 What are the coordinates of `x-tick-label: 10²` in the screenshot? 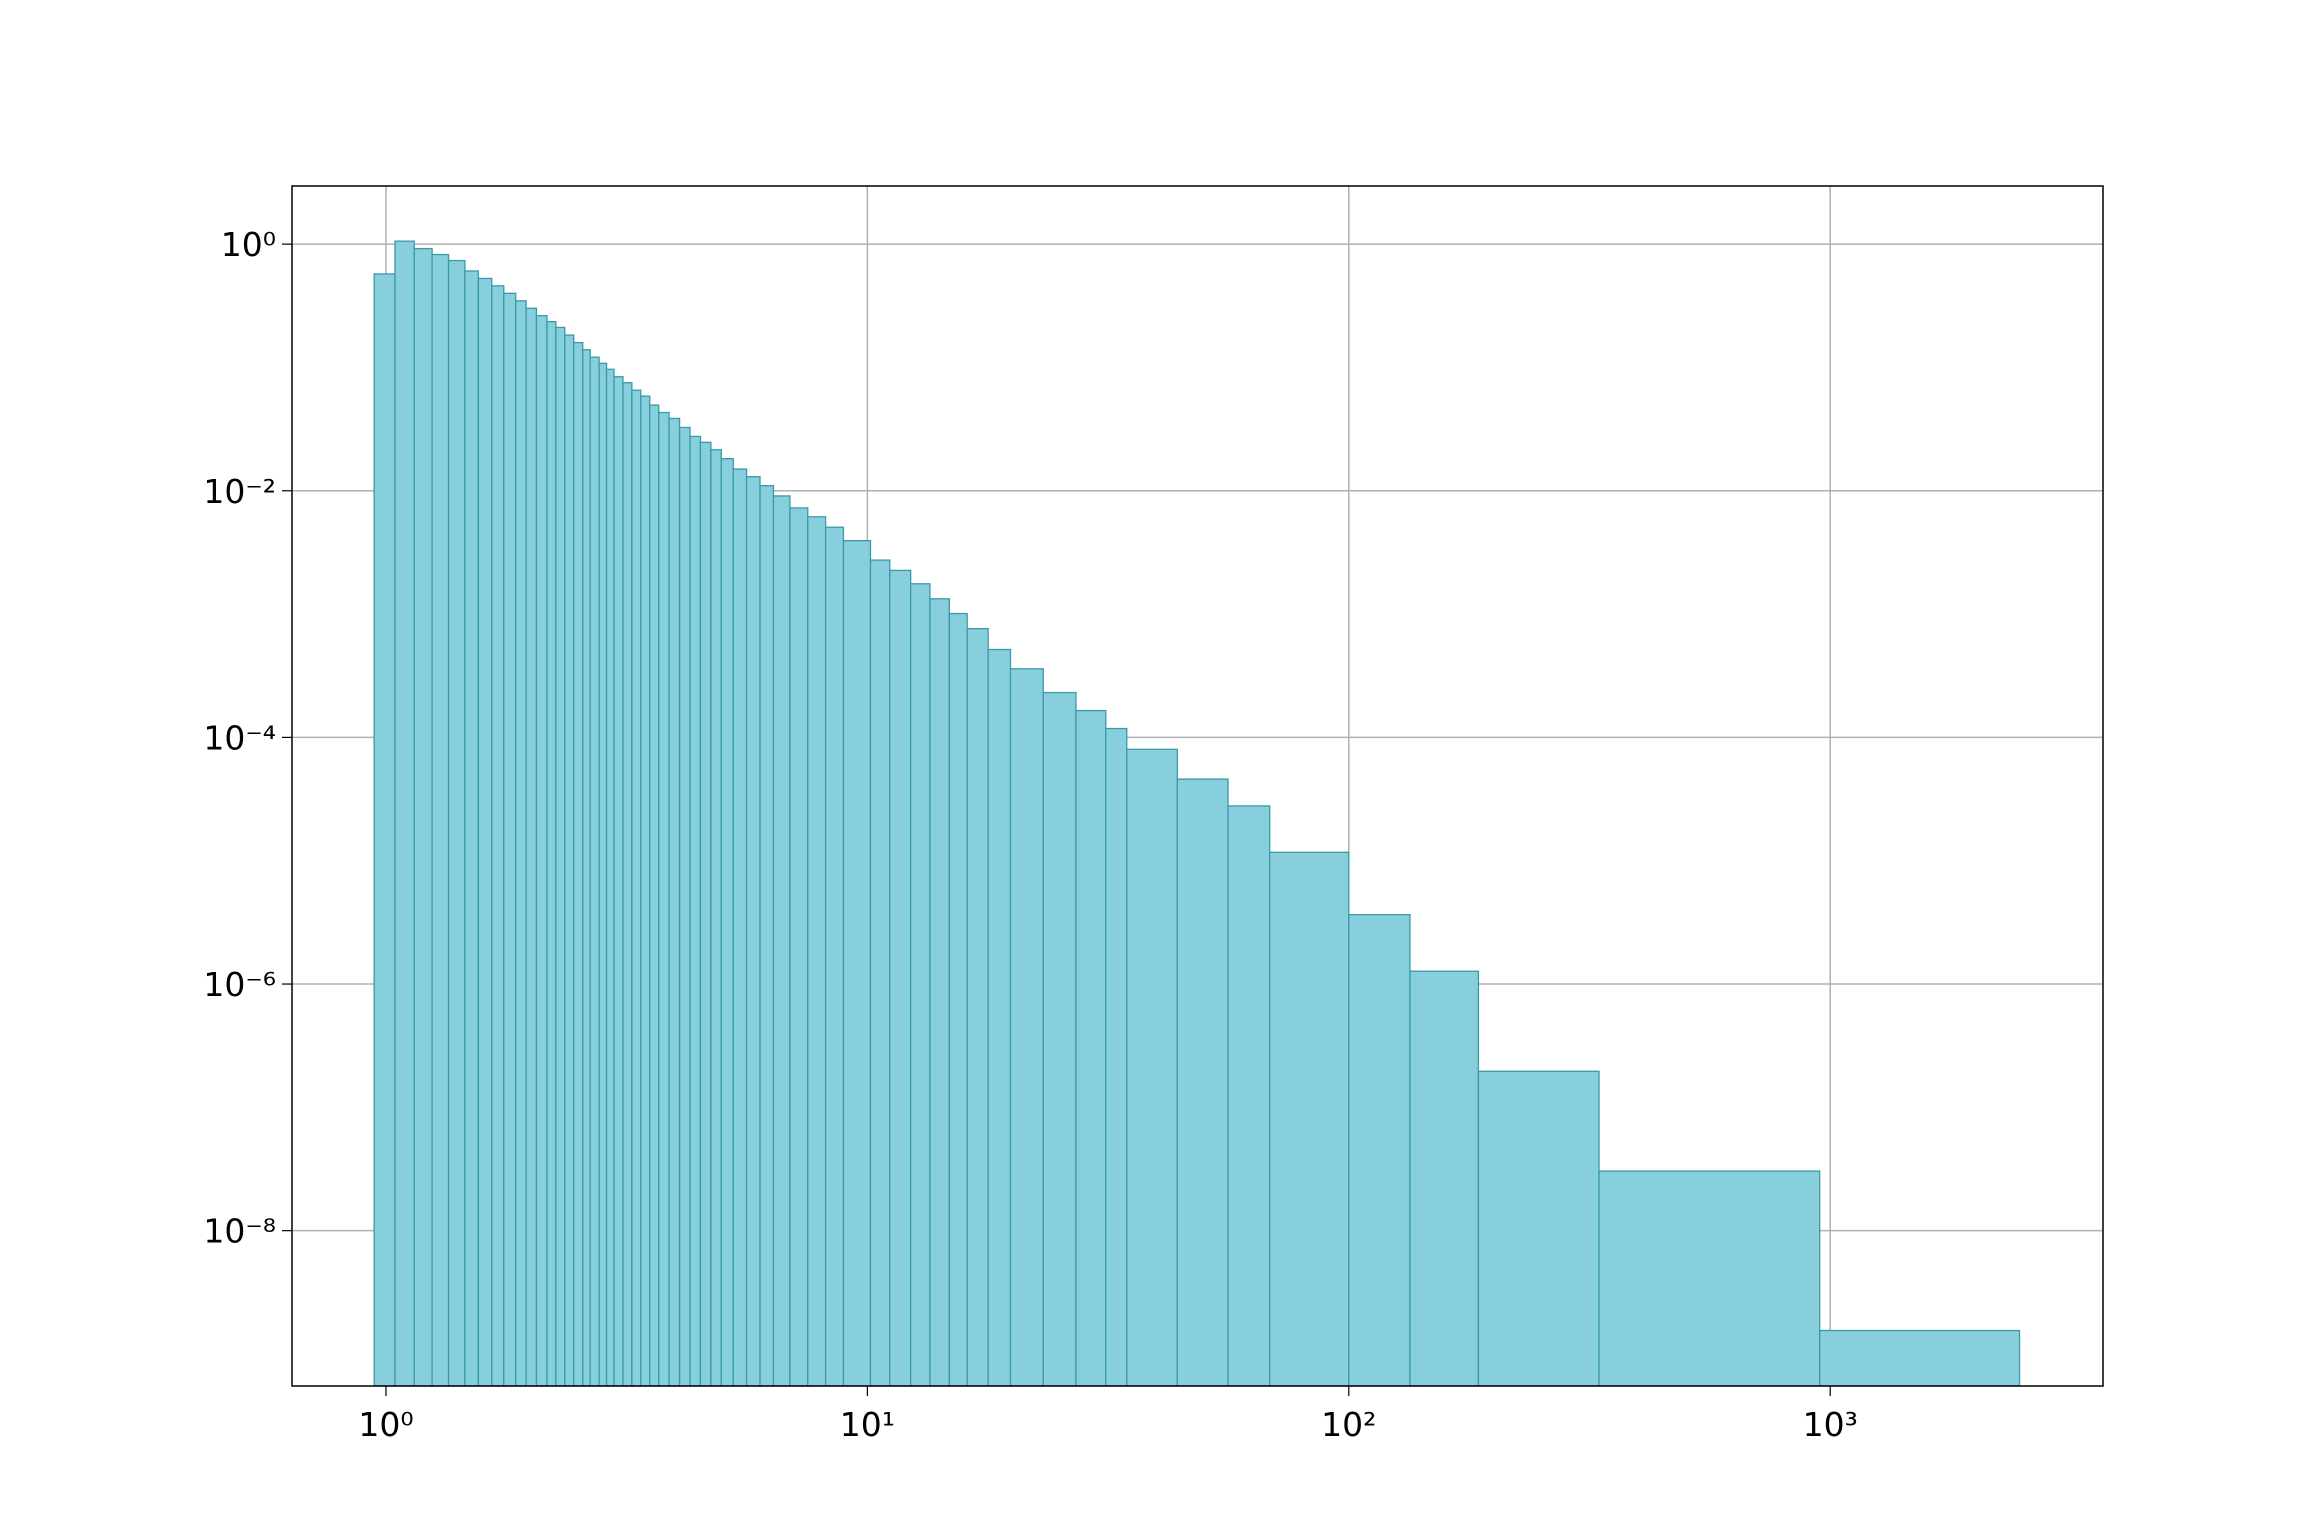 It's located at (1348, 1424).